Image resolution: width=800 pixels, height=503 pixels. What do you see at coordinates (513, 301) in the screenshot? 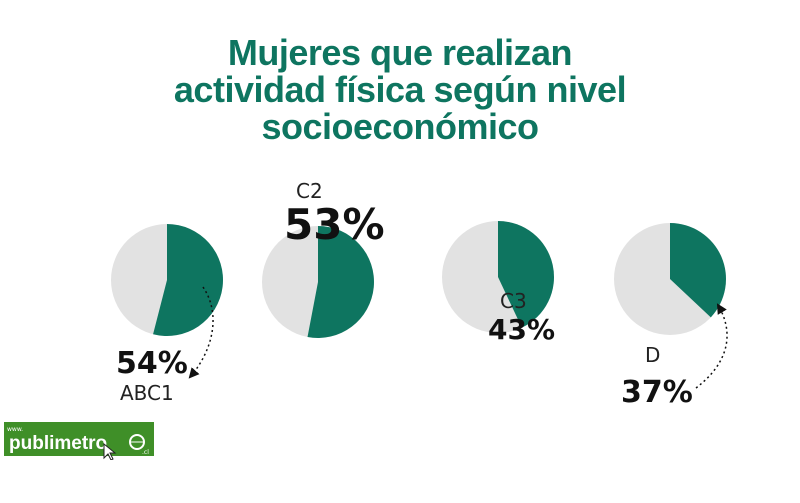
I see `category-label-c3: C3` at bounding box center [513, 301].